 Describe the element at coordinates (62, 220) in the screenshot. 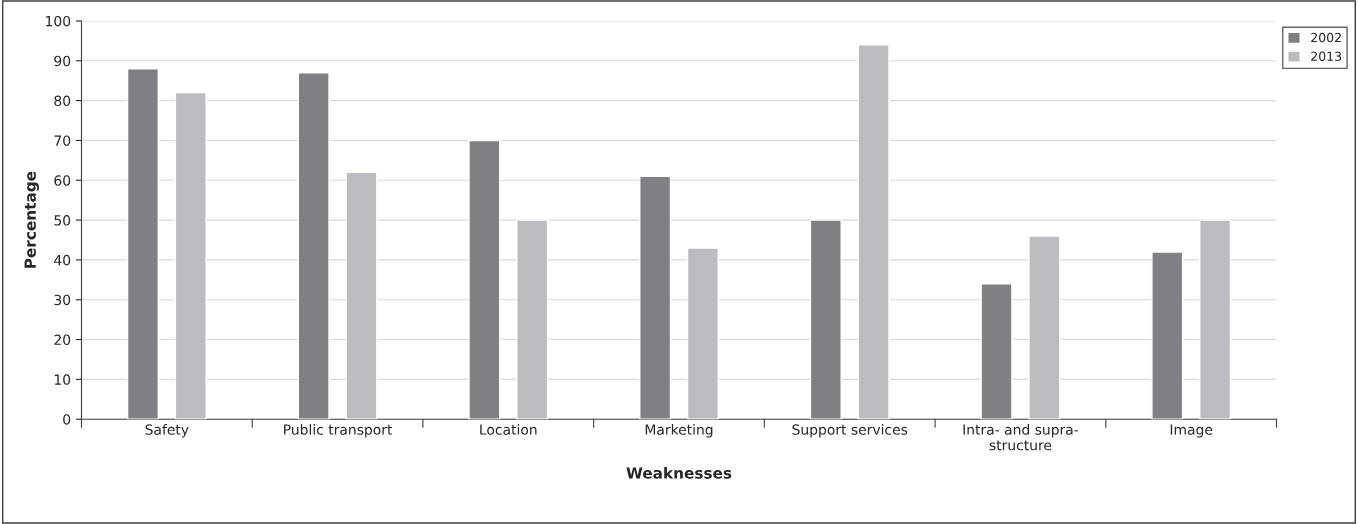

I see `y-tick-label: 50` at that location.